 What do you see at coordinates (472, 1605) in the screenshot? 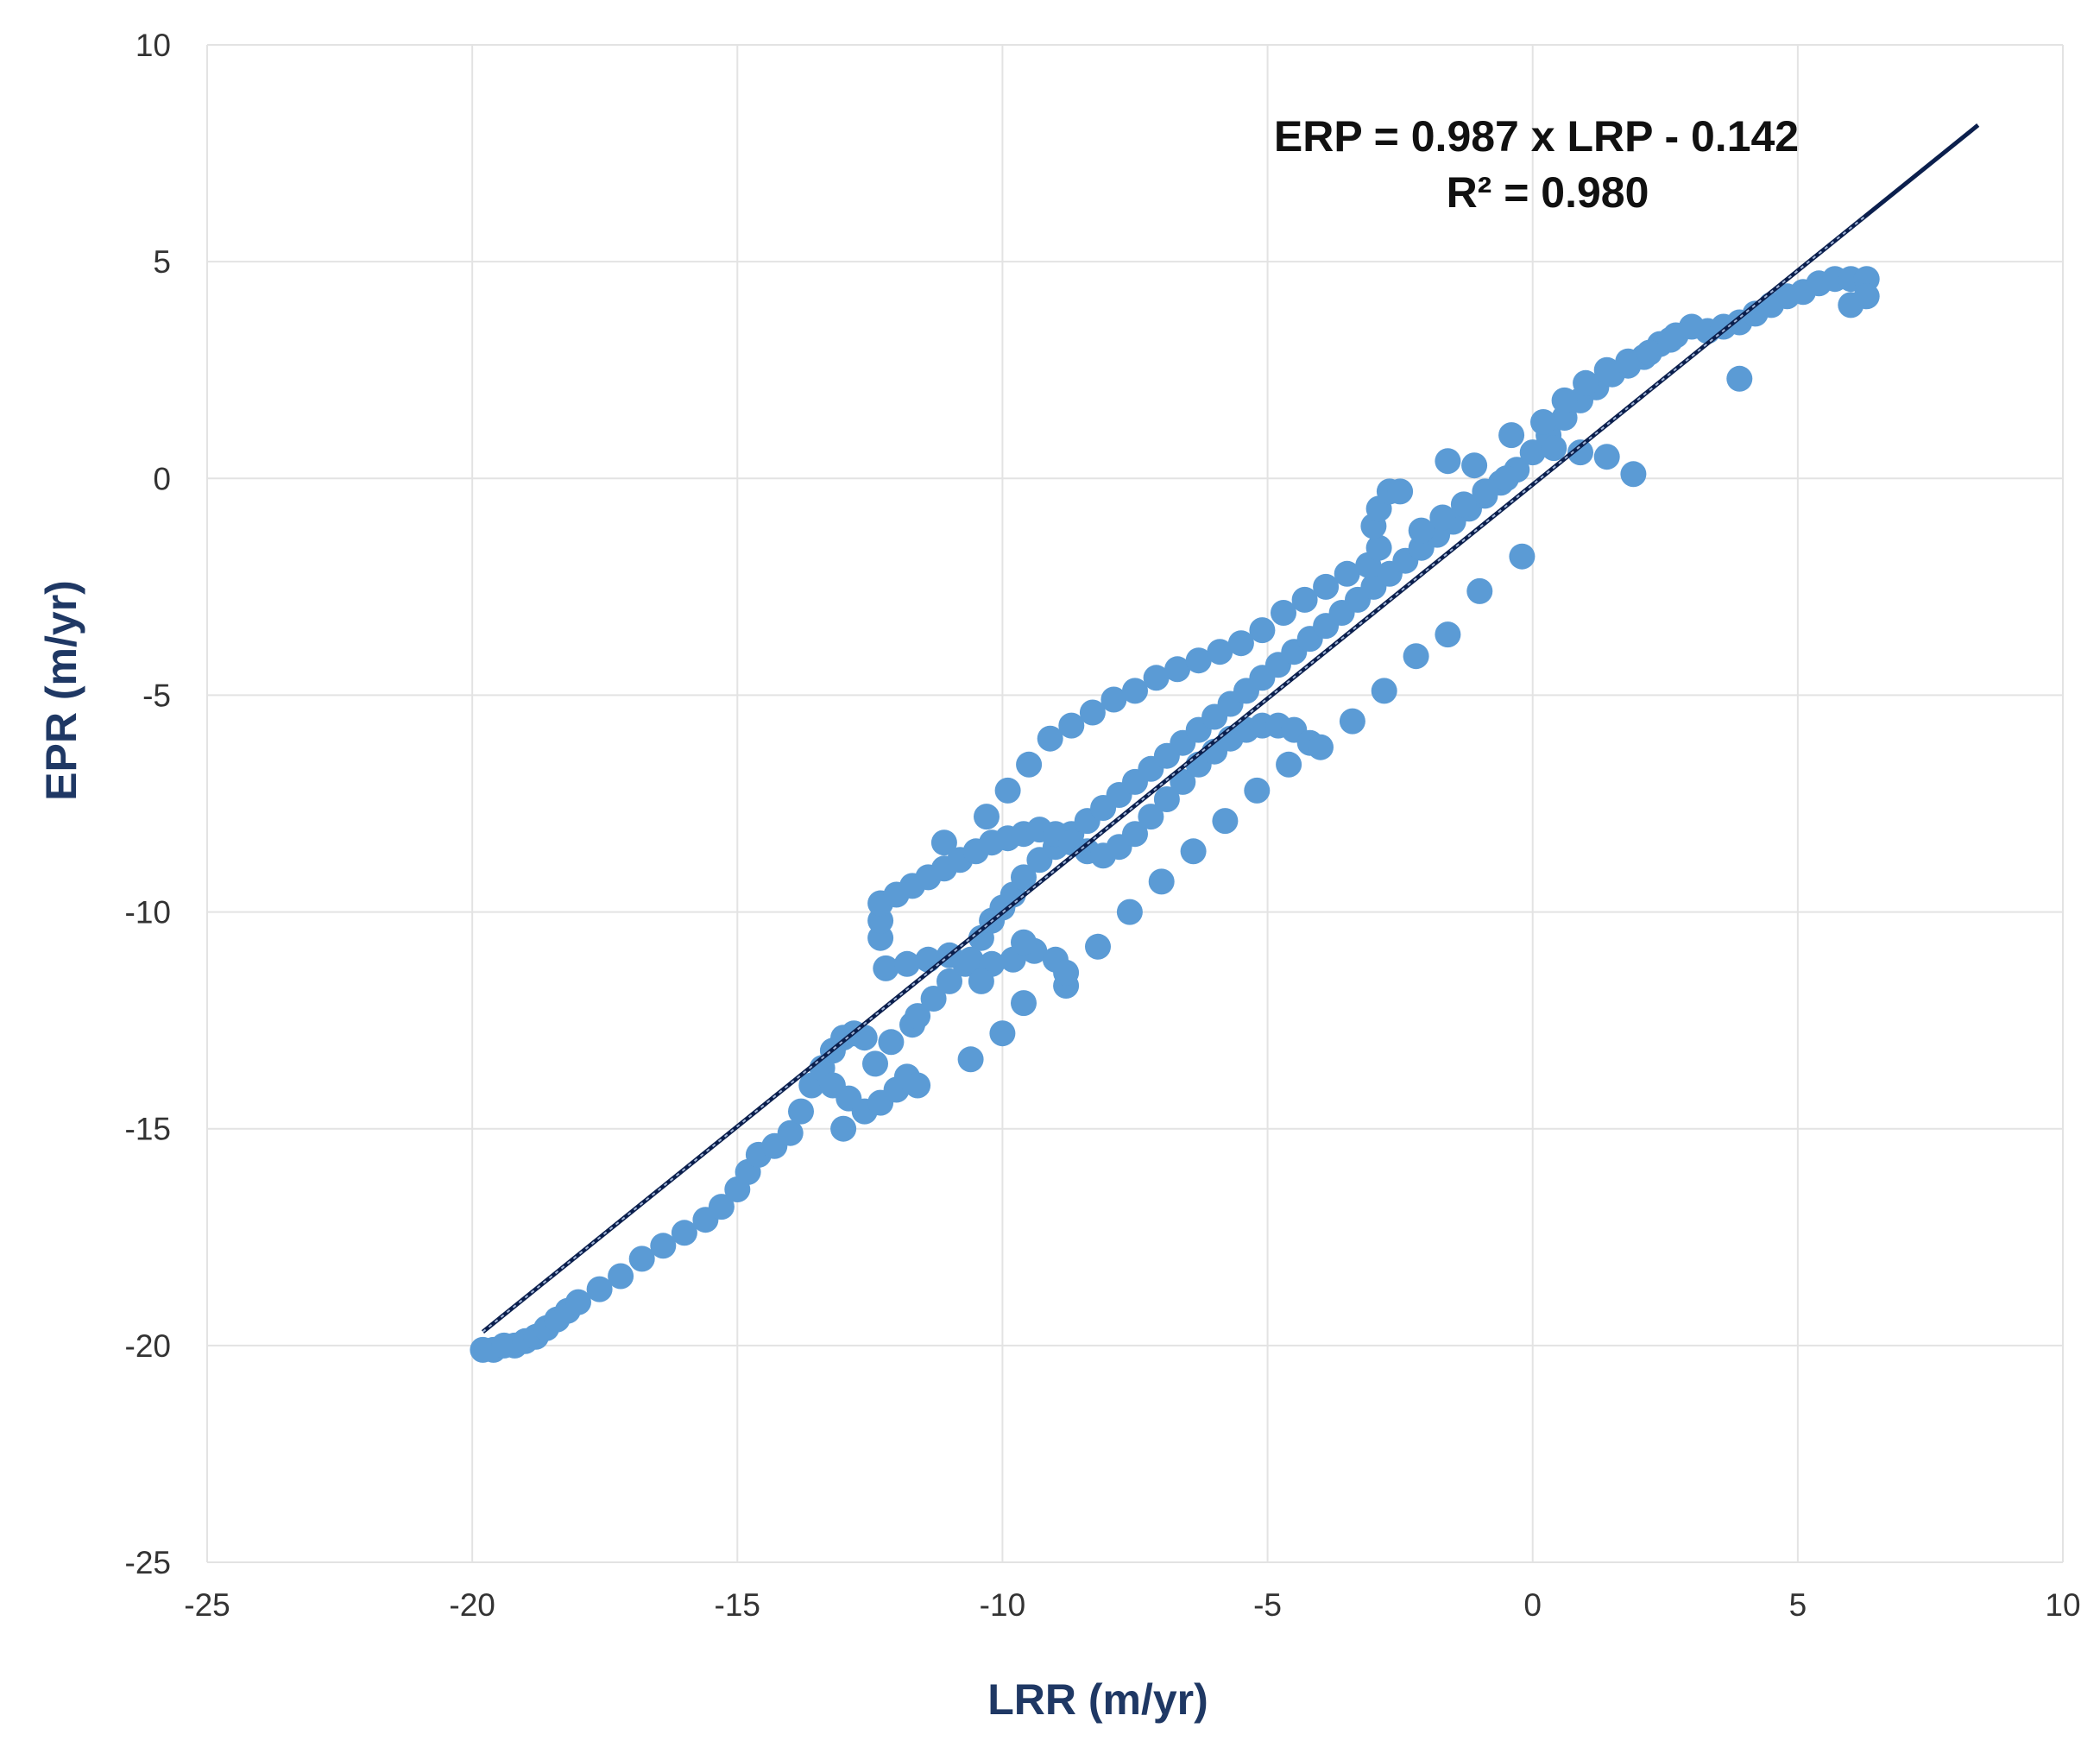
I see `x-tick-label: -20` at bounding box center [472, 1605].